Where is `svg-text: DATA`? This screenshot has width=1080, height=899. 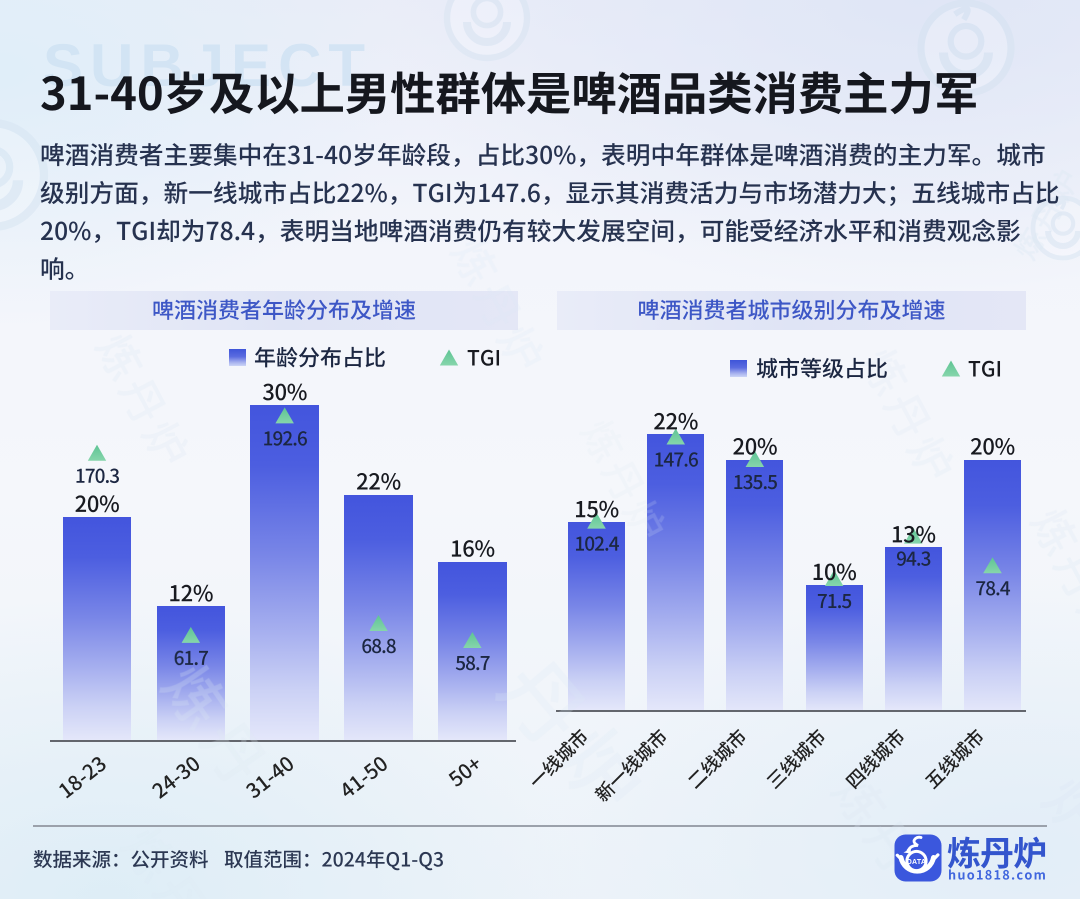
svg-text: DATA is located at coordinates (917, 862).